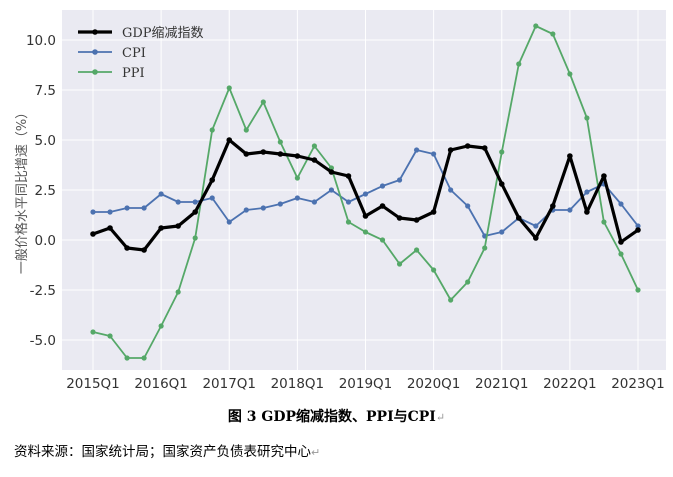  What do you see at coordinates (22, 190) in the screenshot?
I see `y-axis-label: 一般价格水平同比增速（%）` at bounding box center [22, 190].